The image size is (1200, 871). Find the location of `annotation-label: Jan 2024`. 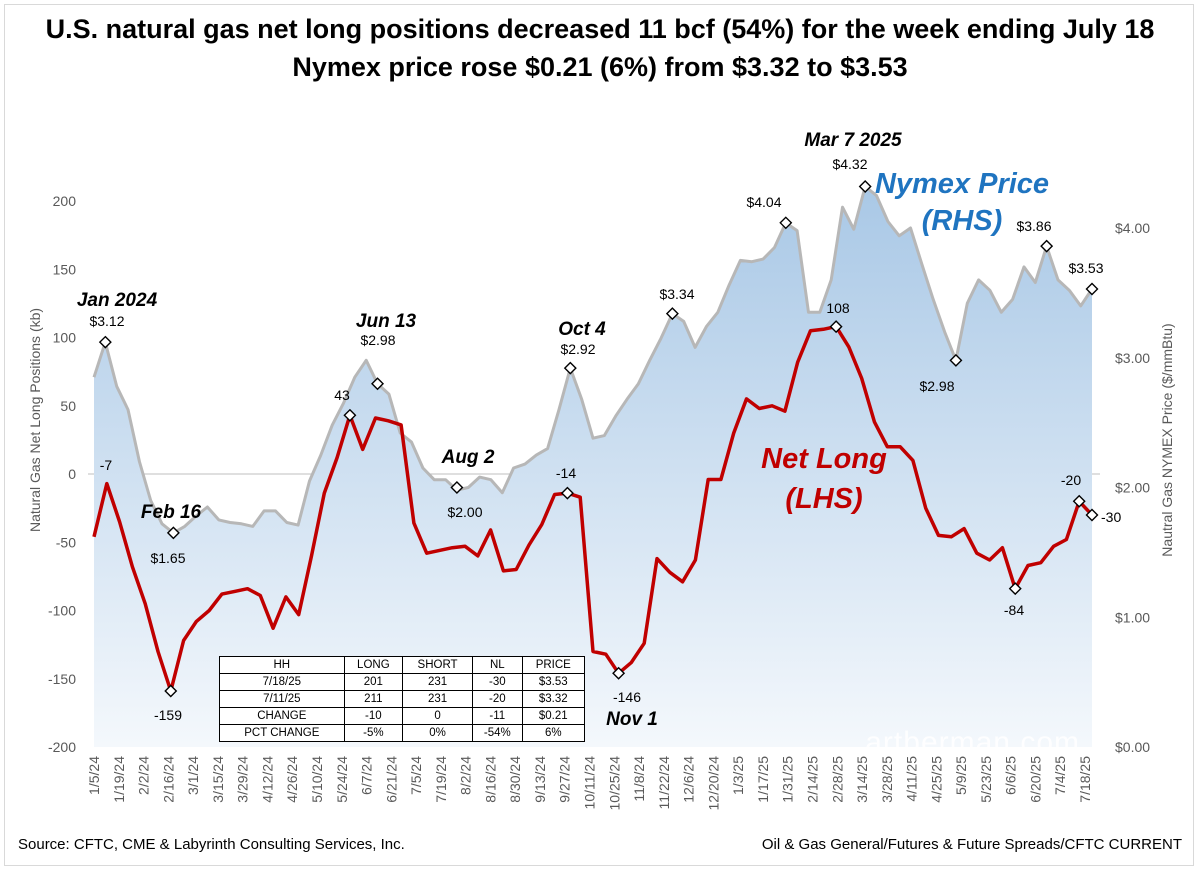

annotation-label: Jan 2024 is located at coordinates (117, 300).